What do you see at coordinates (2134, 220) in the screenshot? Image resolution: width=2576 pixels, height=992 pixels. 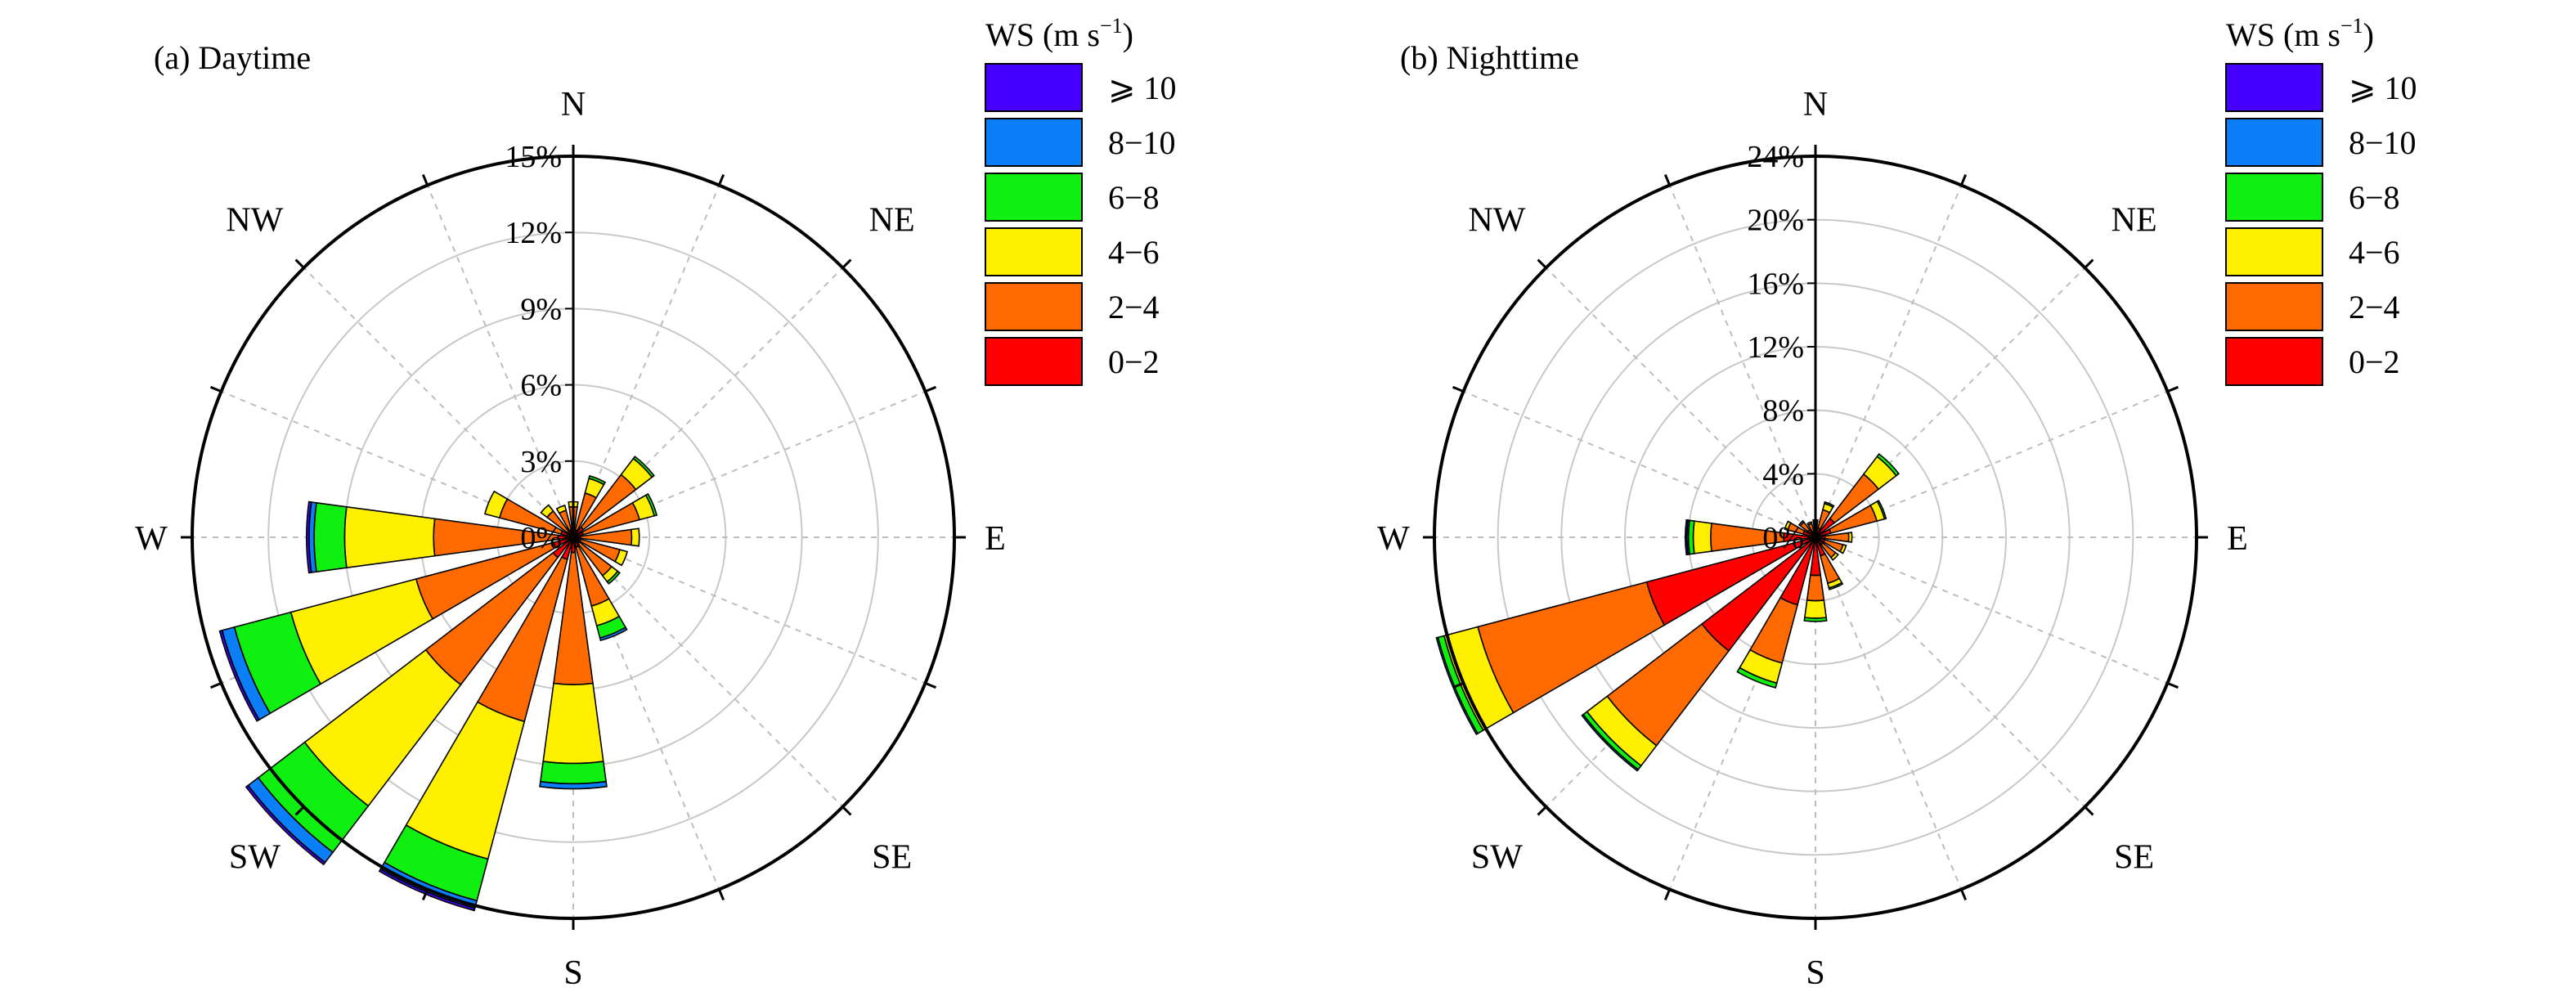 I see `compass-label-NE: NE` at bounding box center [2134, 220].